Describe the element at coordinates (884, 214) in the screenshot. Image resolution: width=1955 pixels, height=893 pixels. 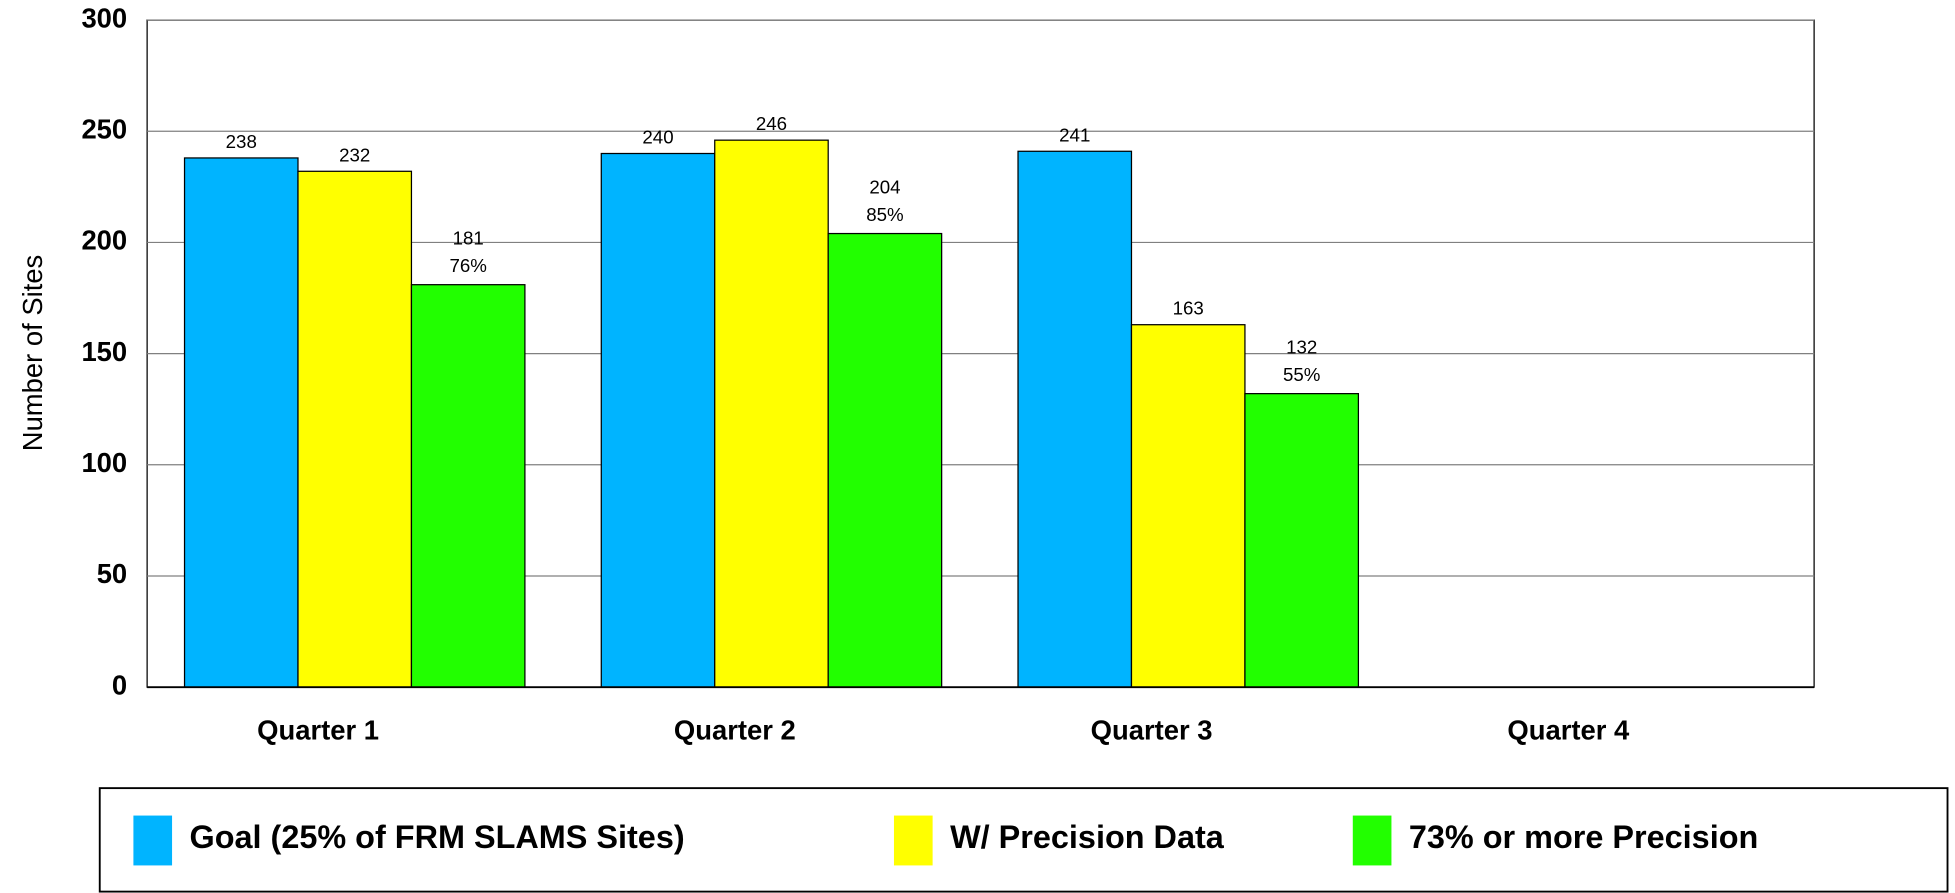
I see `percent-label: 85%` at that location.